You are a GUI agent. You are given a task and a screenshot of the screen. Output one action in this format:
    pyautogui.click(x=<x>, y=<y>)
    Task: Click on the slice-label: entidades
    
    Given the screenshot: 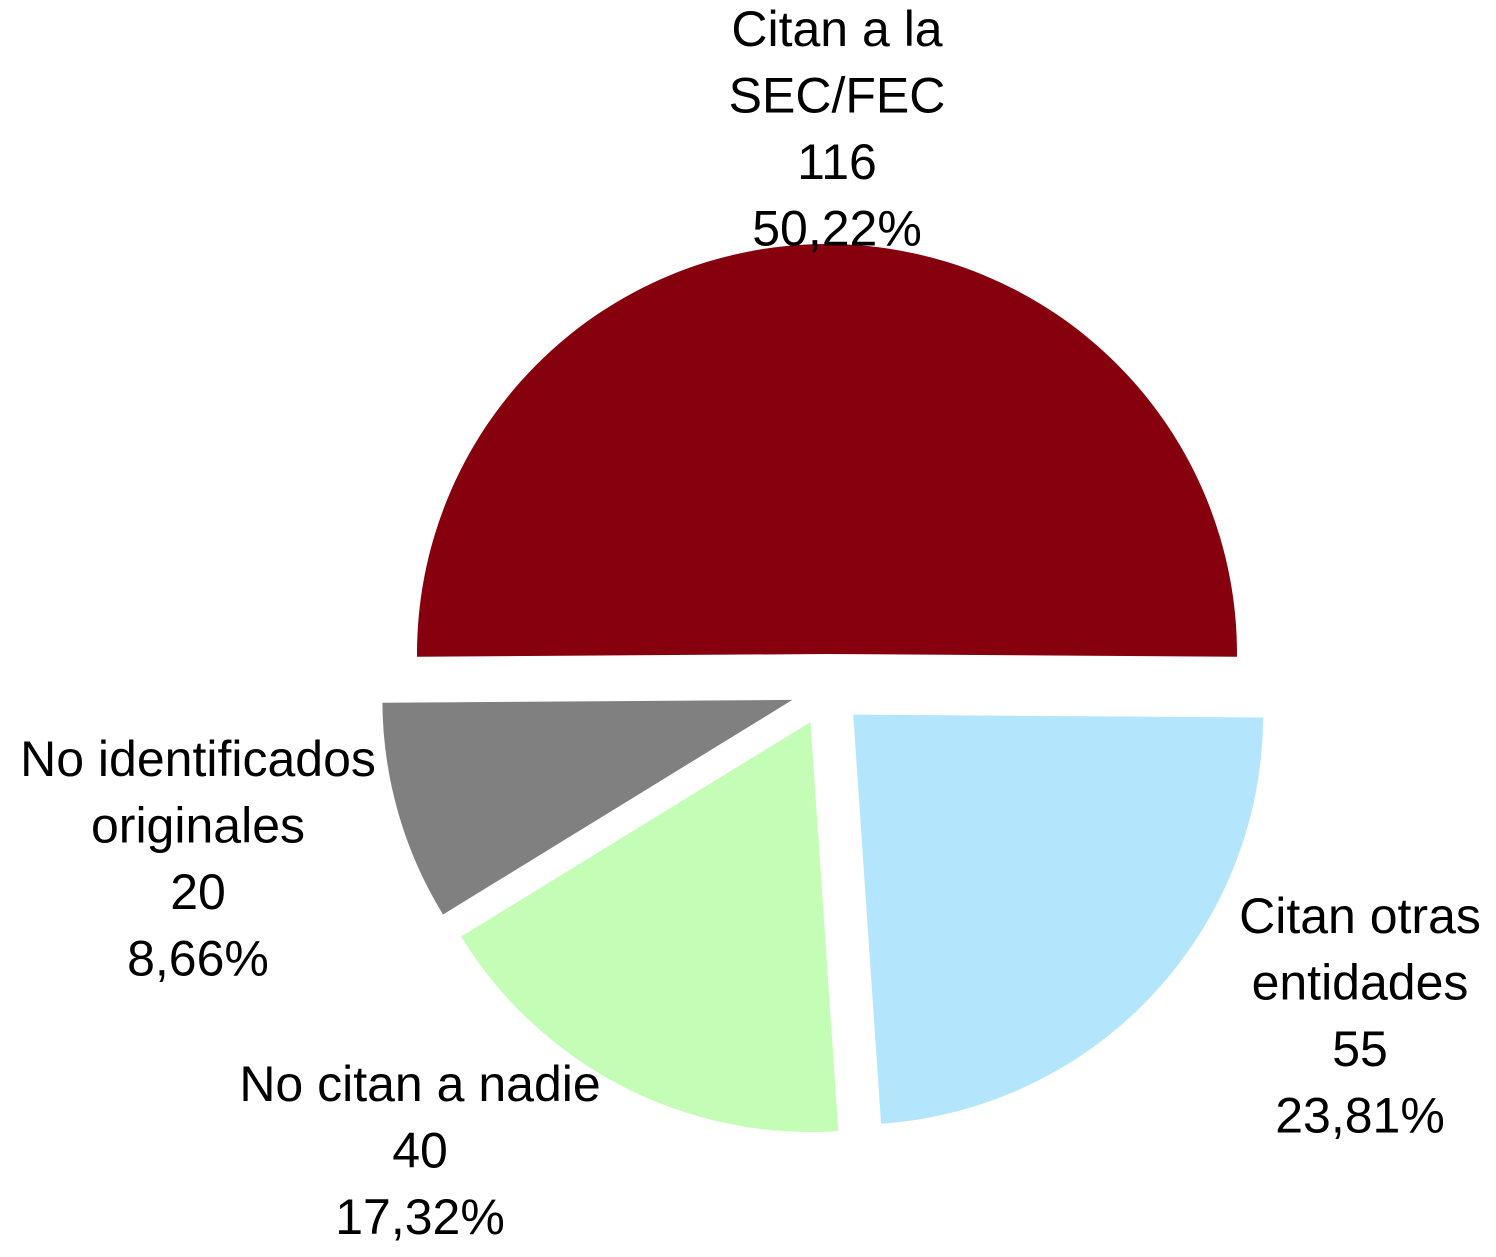 What is the action you would take?
    pyautogui.click(x=1360, y=983)
    